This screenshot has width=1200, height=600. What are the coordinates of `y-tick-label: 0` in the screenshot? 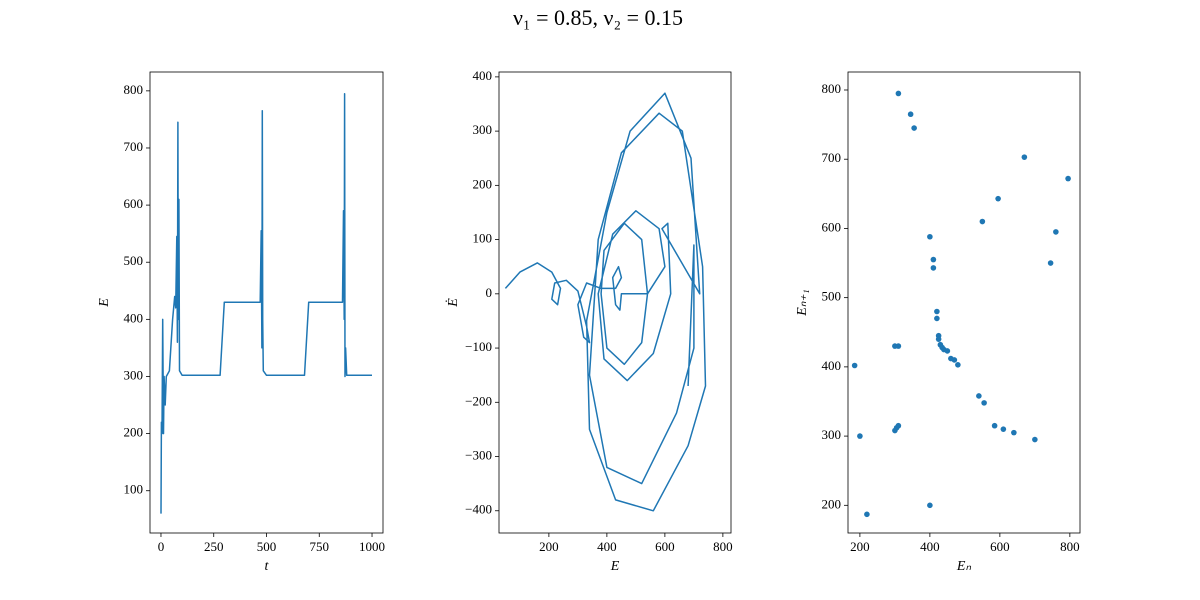 It's located at (489, 292).